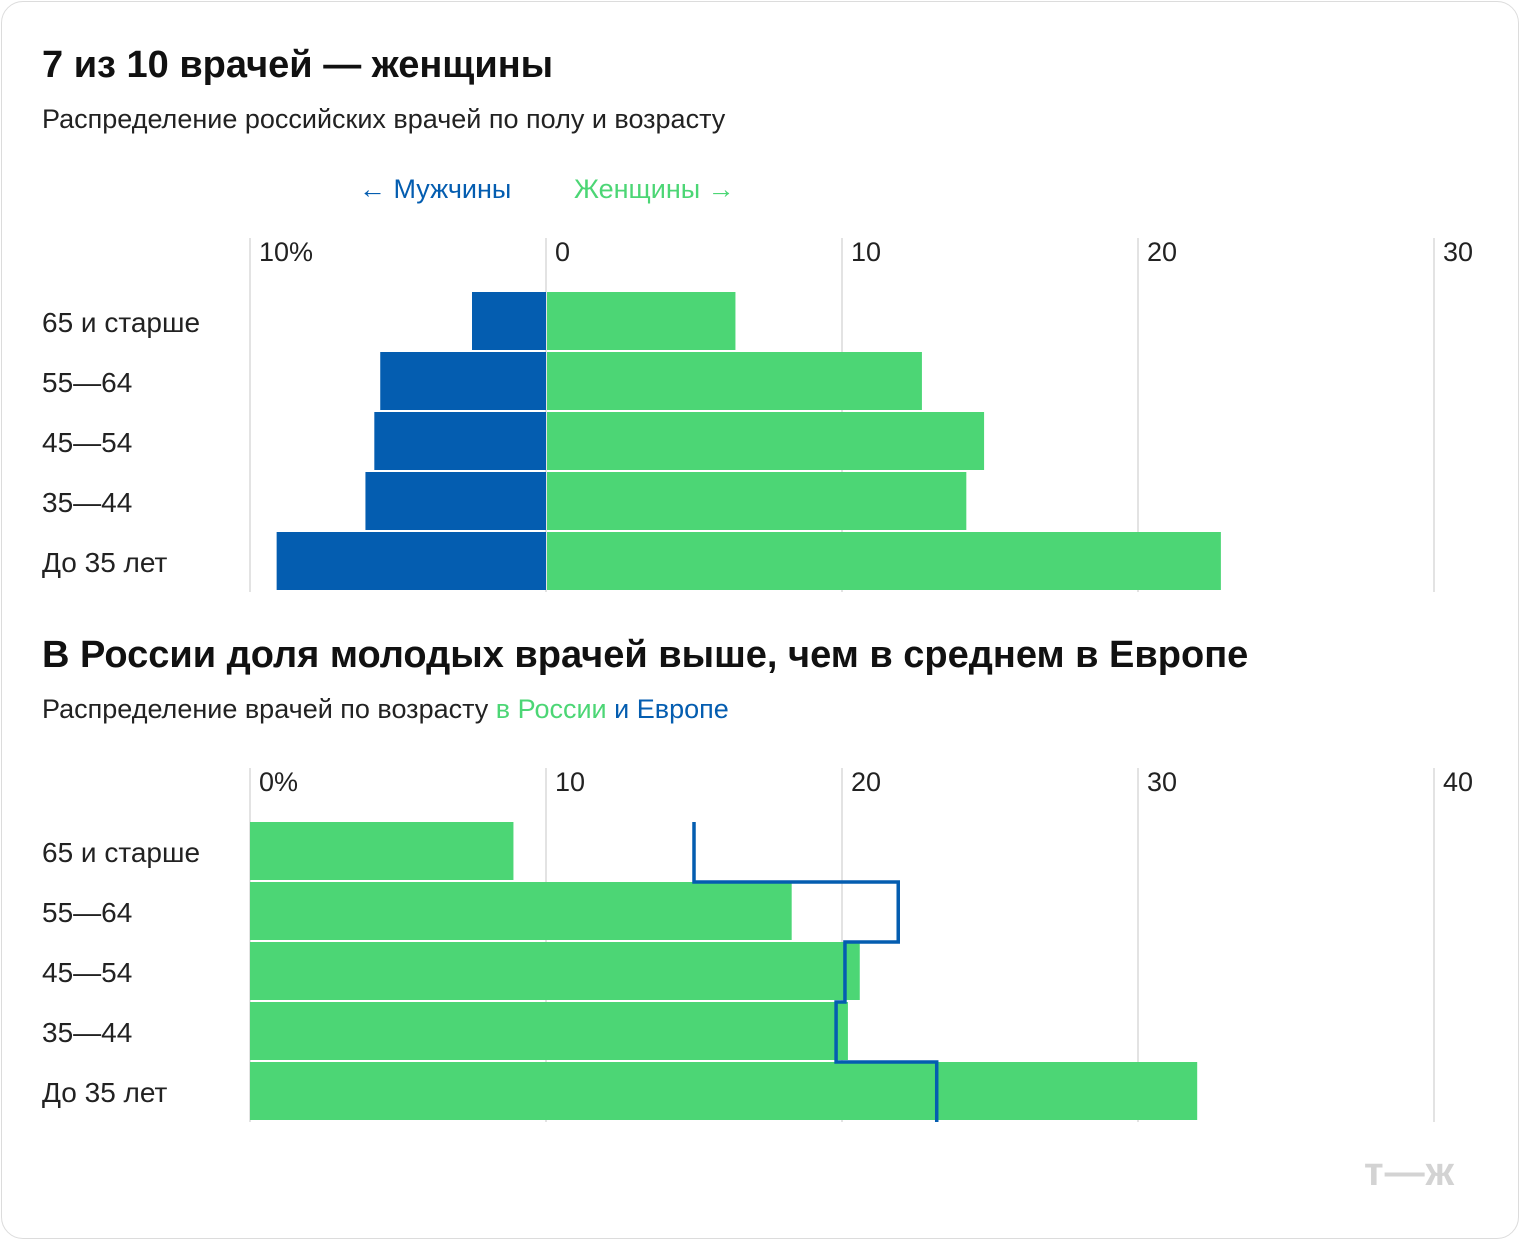  I want to click on pyramid-category-label: 65 и старше, so click(121, 322).